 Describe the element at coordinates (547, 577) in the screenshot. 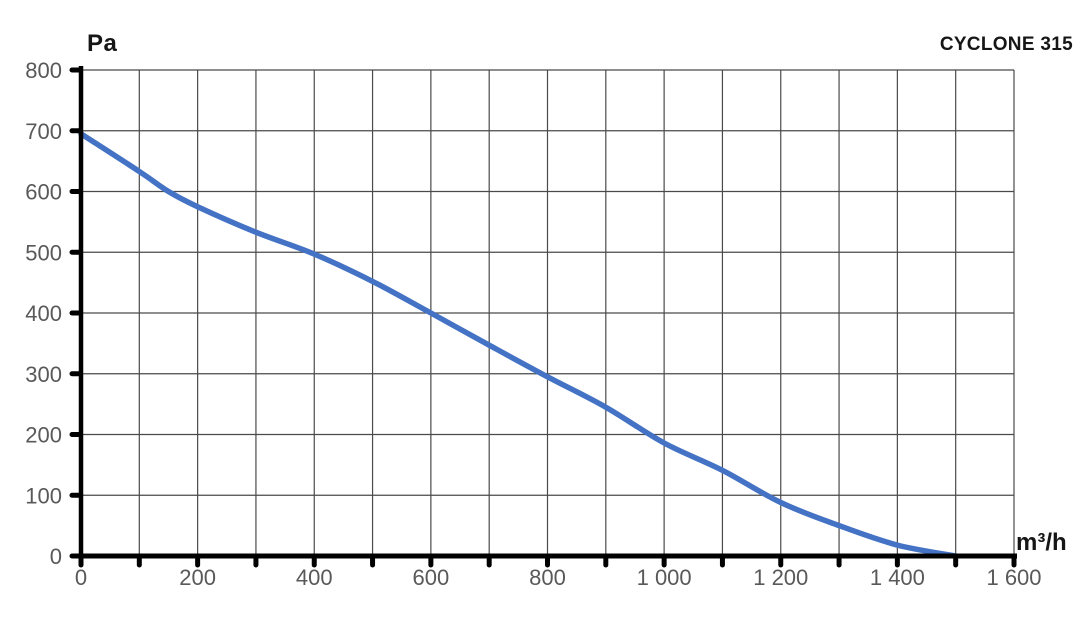

I see `x-tick-label: 800` at that location.